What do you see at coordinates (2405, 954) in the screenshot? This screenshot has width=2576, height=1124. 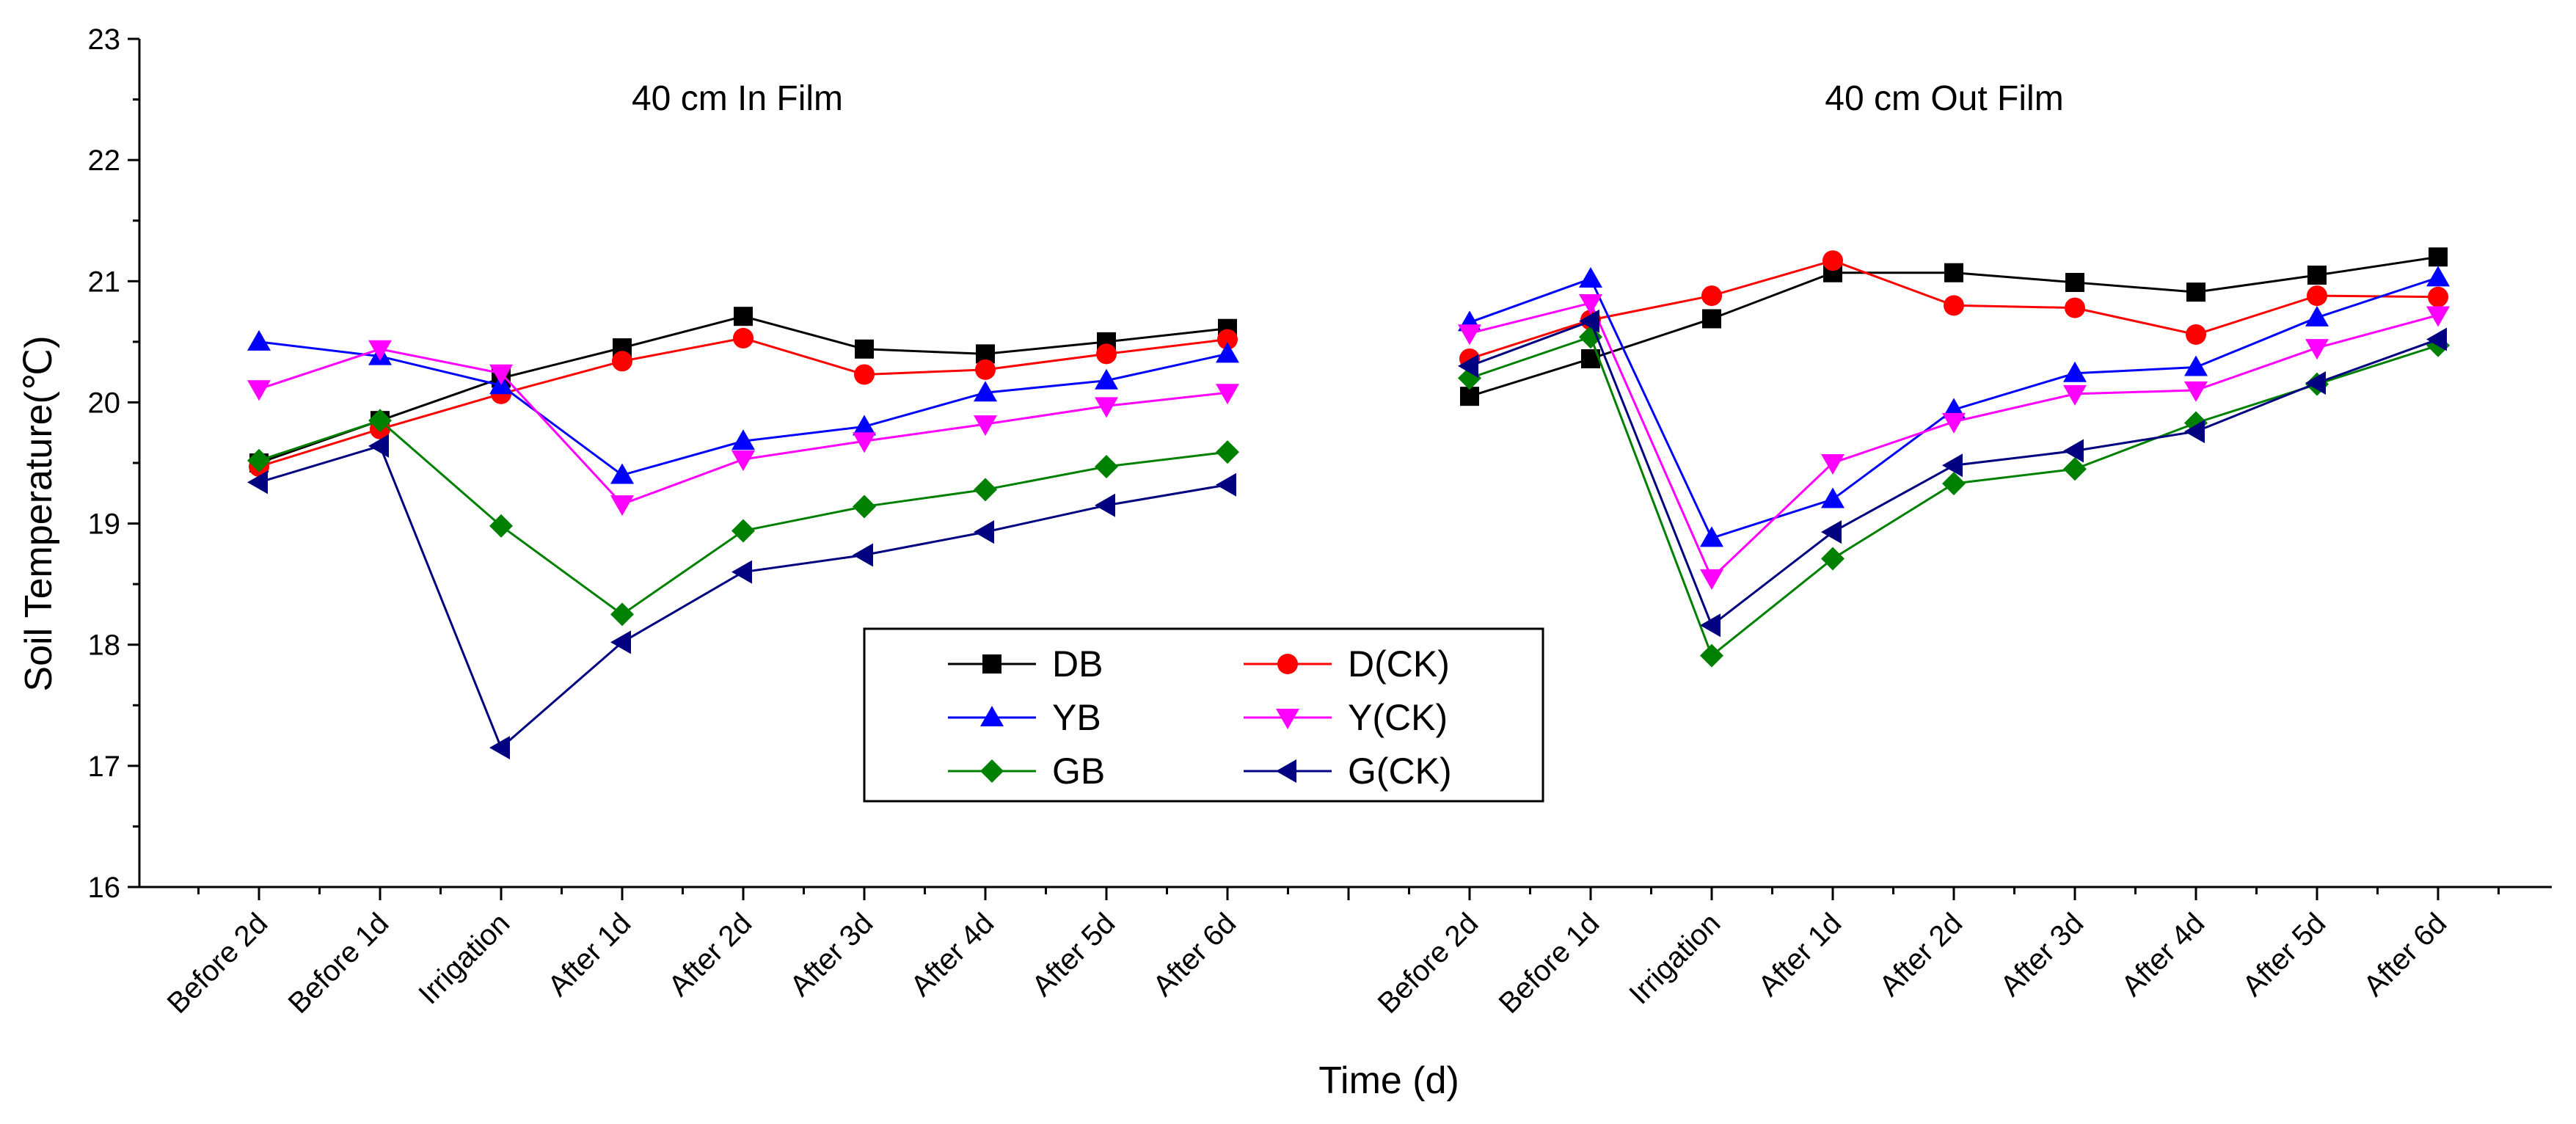 I see `x-tick-label: After 6d` at bounding box center [2405, 954].